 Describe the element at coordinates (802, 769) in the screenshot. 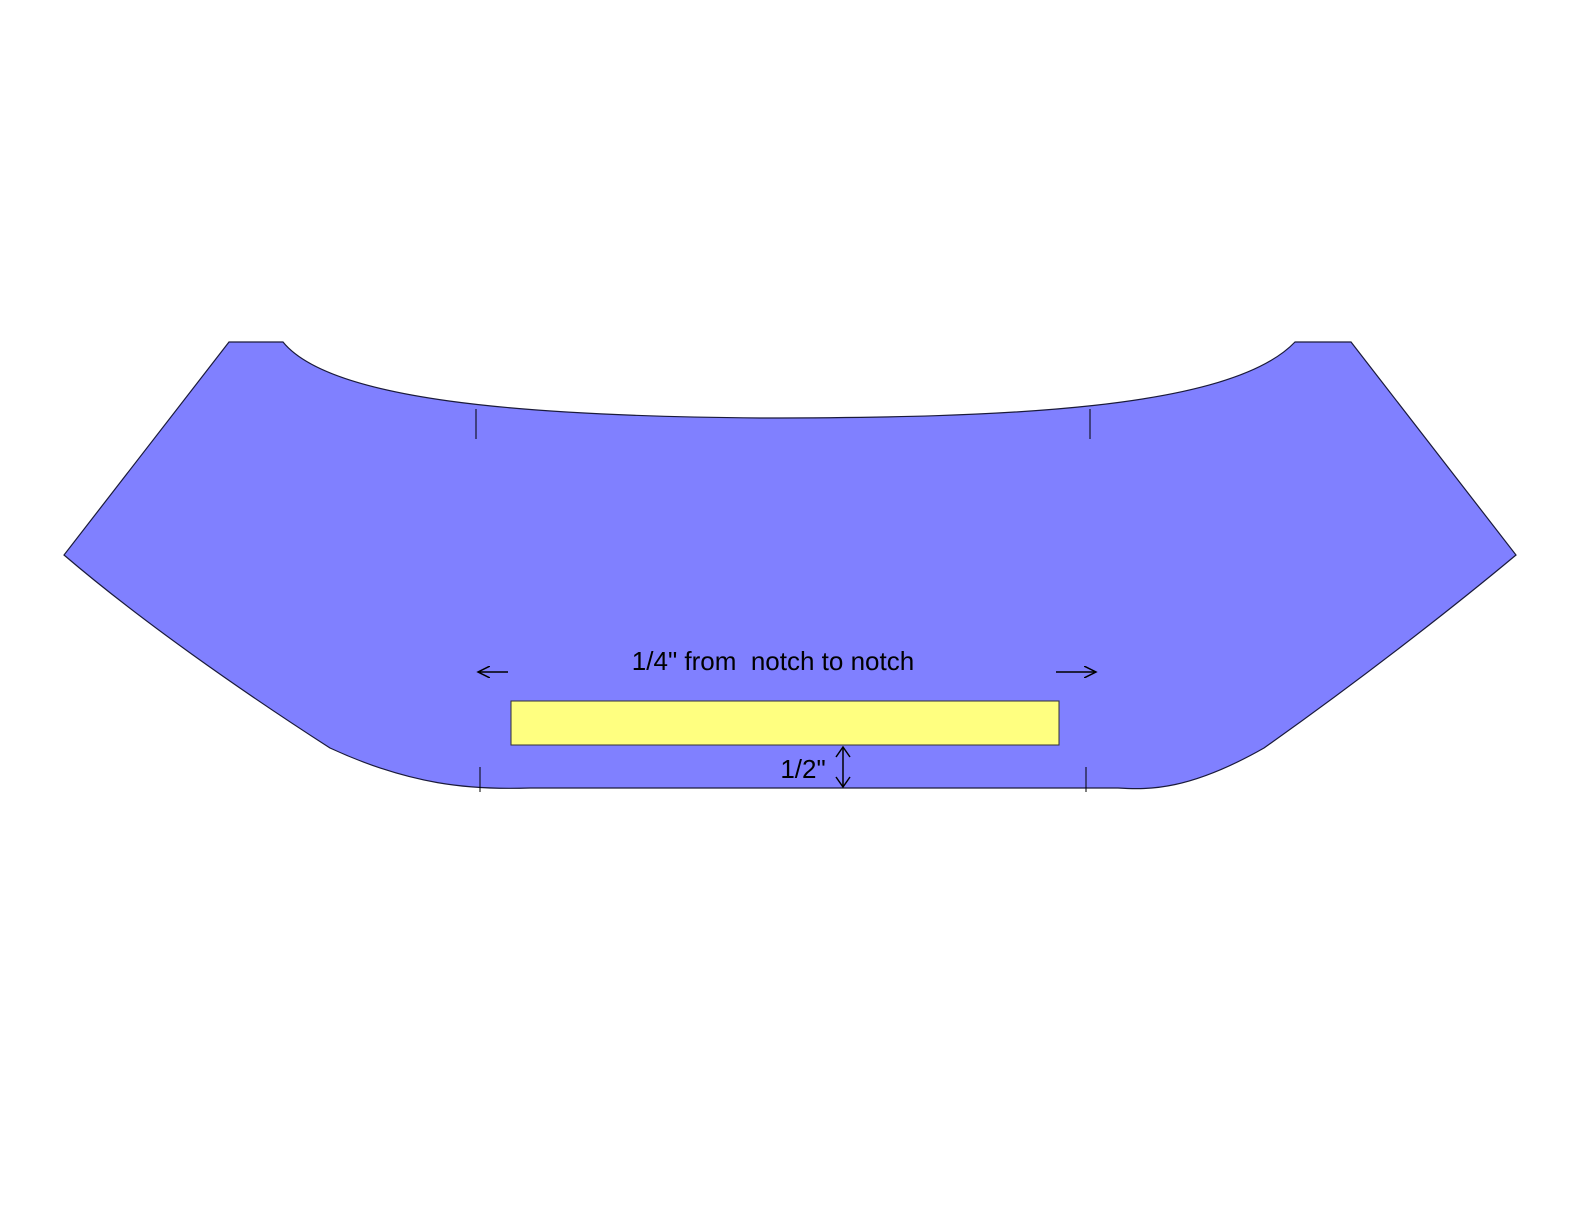

I see `height-measure-label: 1/2"` at that location.